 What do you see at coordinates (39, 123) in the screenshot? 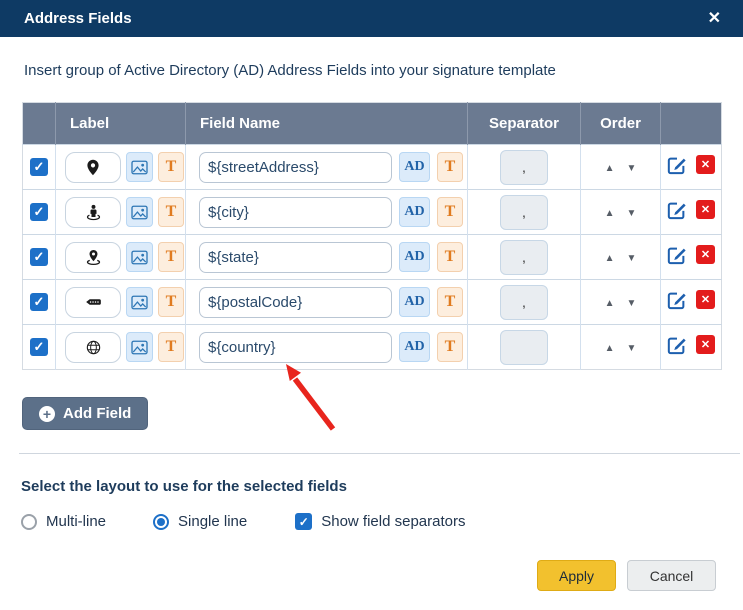
I see `header-checkbox-col` at bounding box center [39, 123].